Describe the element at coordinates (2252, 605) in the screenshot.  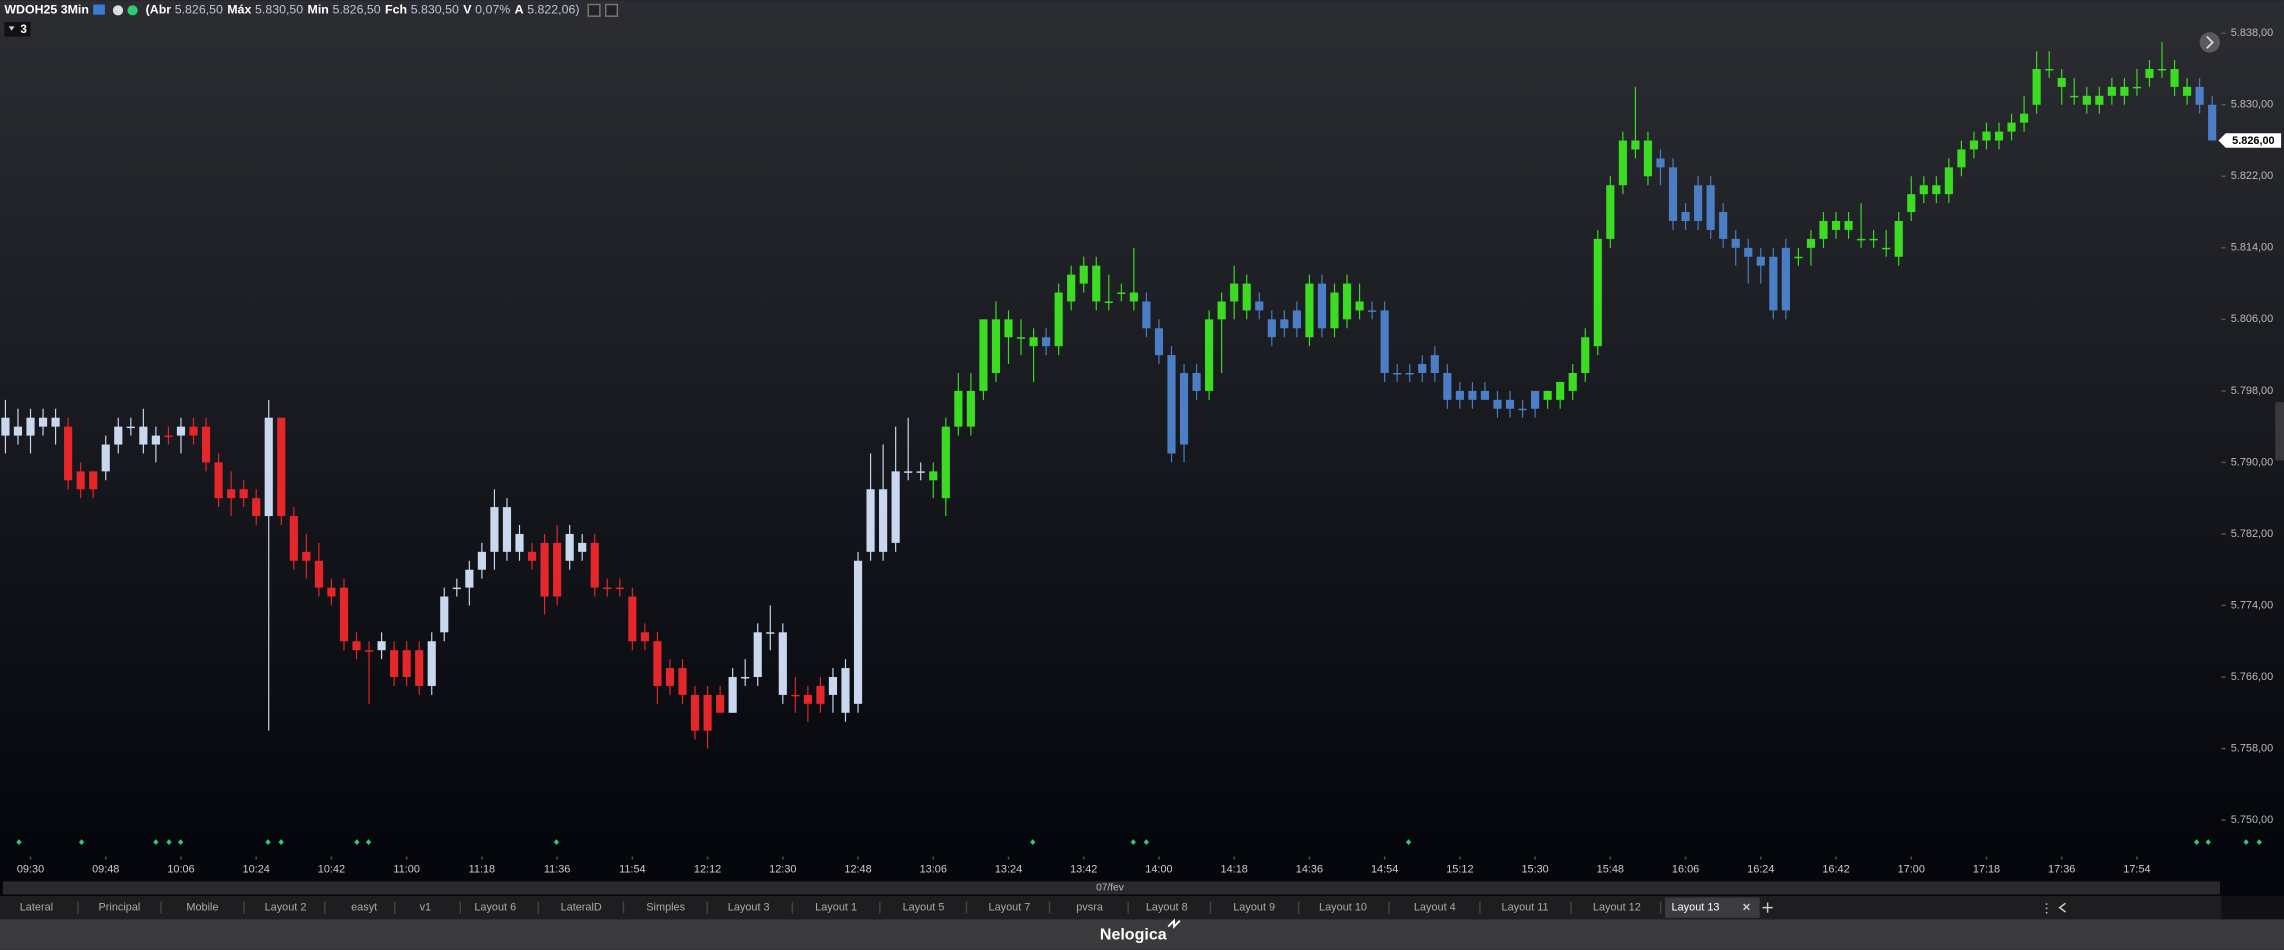
I see `y-tick-label: 5.774,00` at that location.